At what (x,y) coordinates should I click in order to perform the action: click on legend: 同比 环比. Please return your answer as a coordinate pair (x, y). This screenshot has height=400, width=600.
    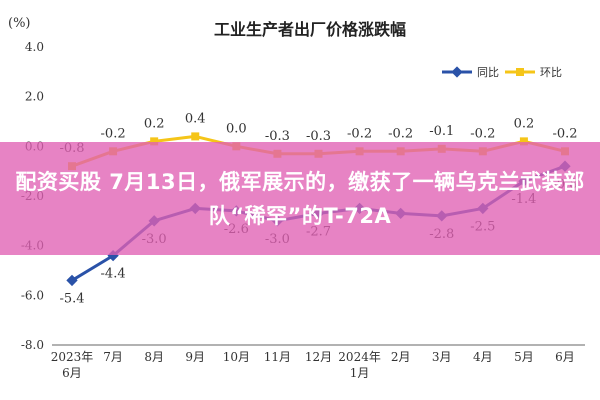
    Looking at the image, I should click on (502, 72).